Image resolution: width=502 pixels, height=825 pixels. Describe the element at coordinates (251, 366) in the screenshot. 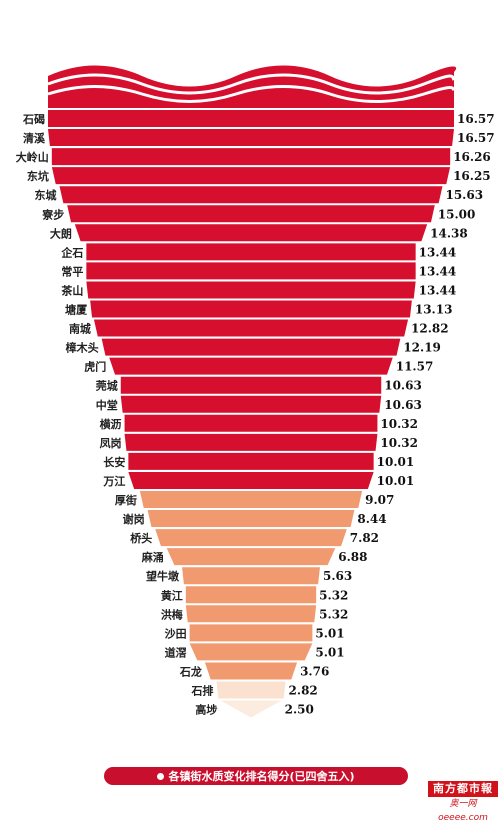

I see `bar-虎门` at that location.